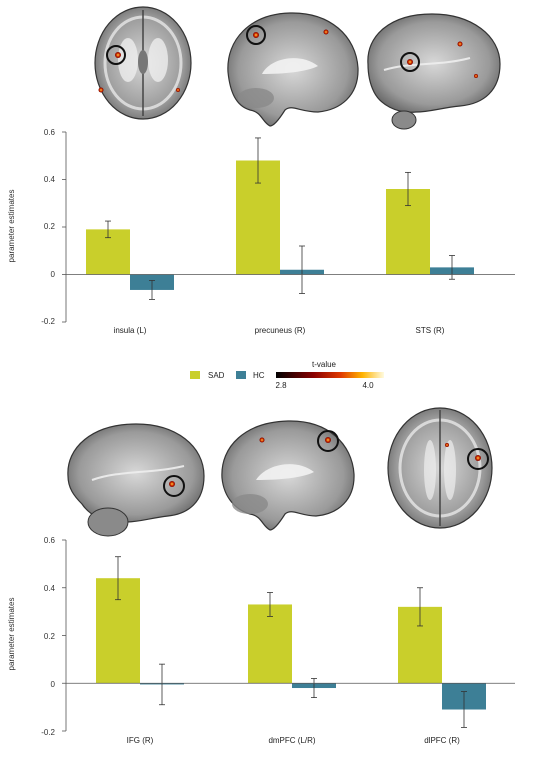  What do you see at coordinates (48, 732) in the screenshot?
I see `chart-bottom-ytick: -0.2` at bounding box center [48, 732].